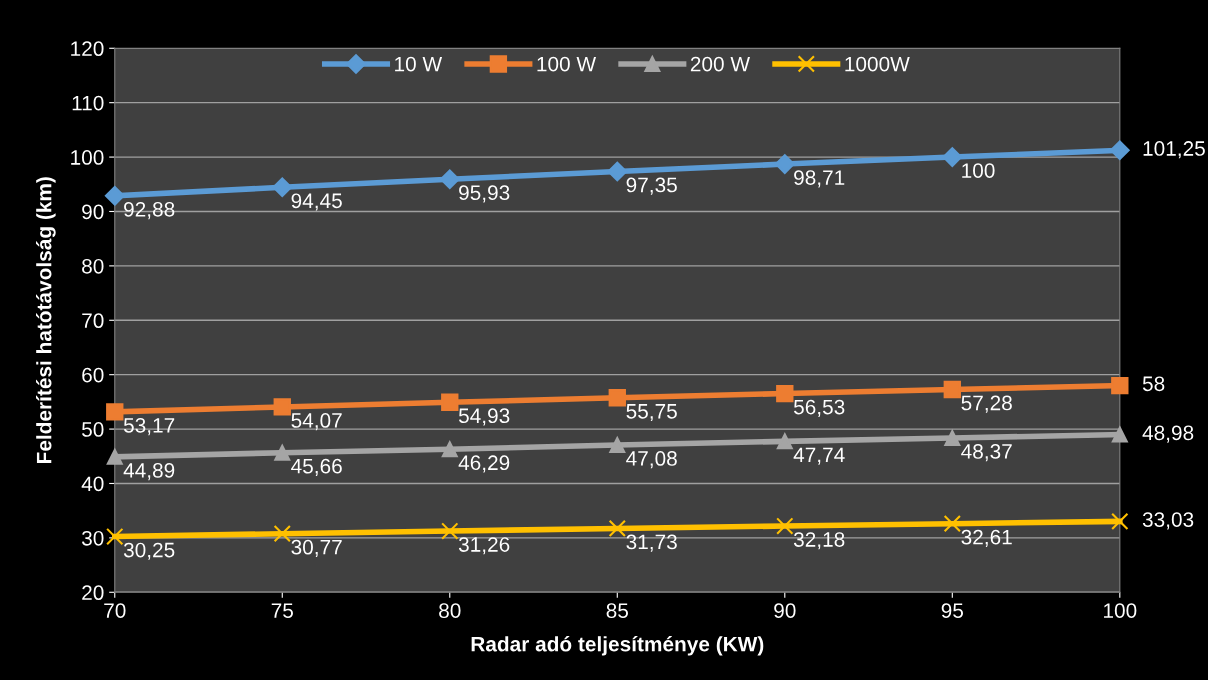 Image resolution: width=1208 pixels, height=680 pixels. Describe the element at coordinates (93, 593) in the screenshot. I see `y-tick-label: 20` at that location.